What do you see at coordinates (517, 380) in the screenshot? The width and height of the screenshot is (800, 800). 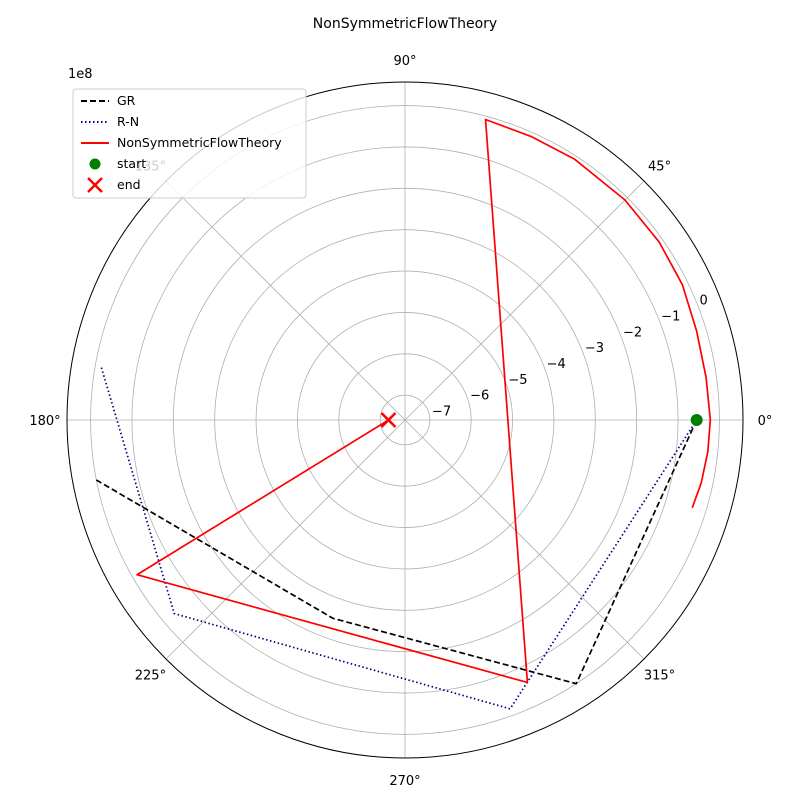 I see `radial-tick-label: −5` at bounding box center [517, 380].